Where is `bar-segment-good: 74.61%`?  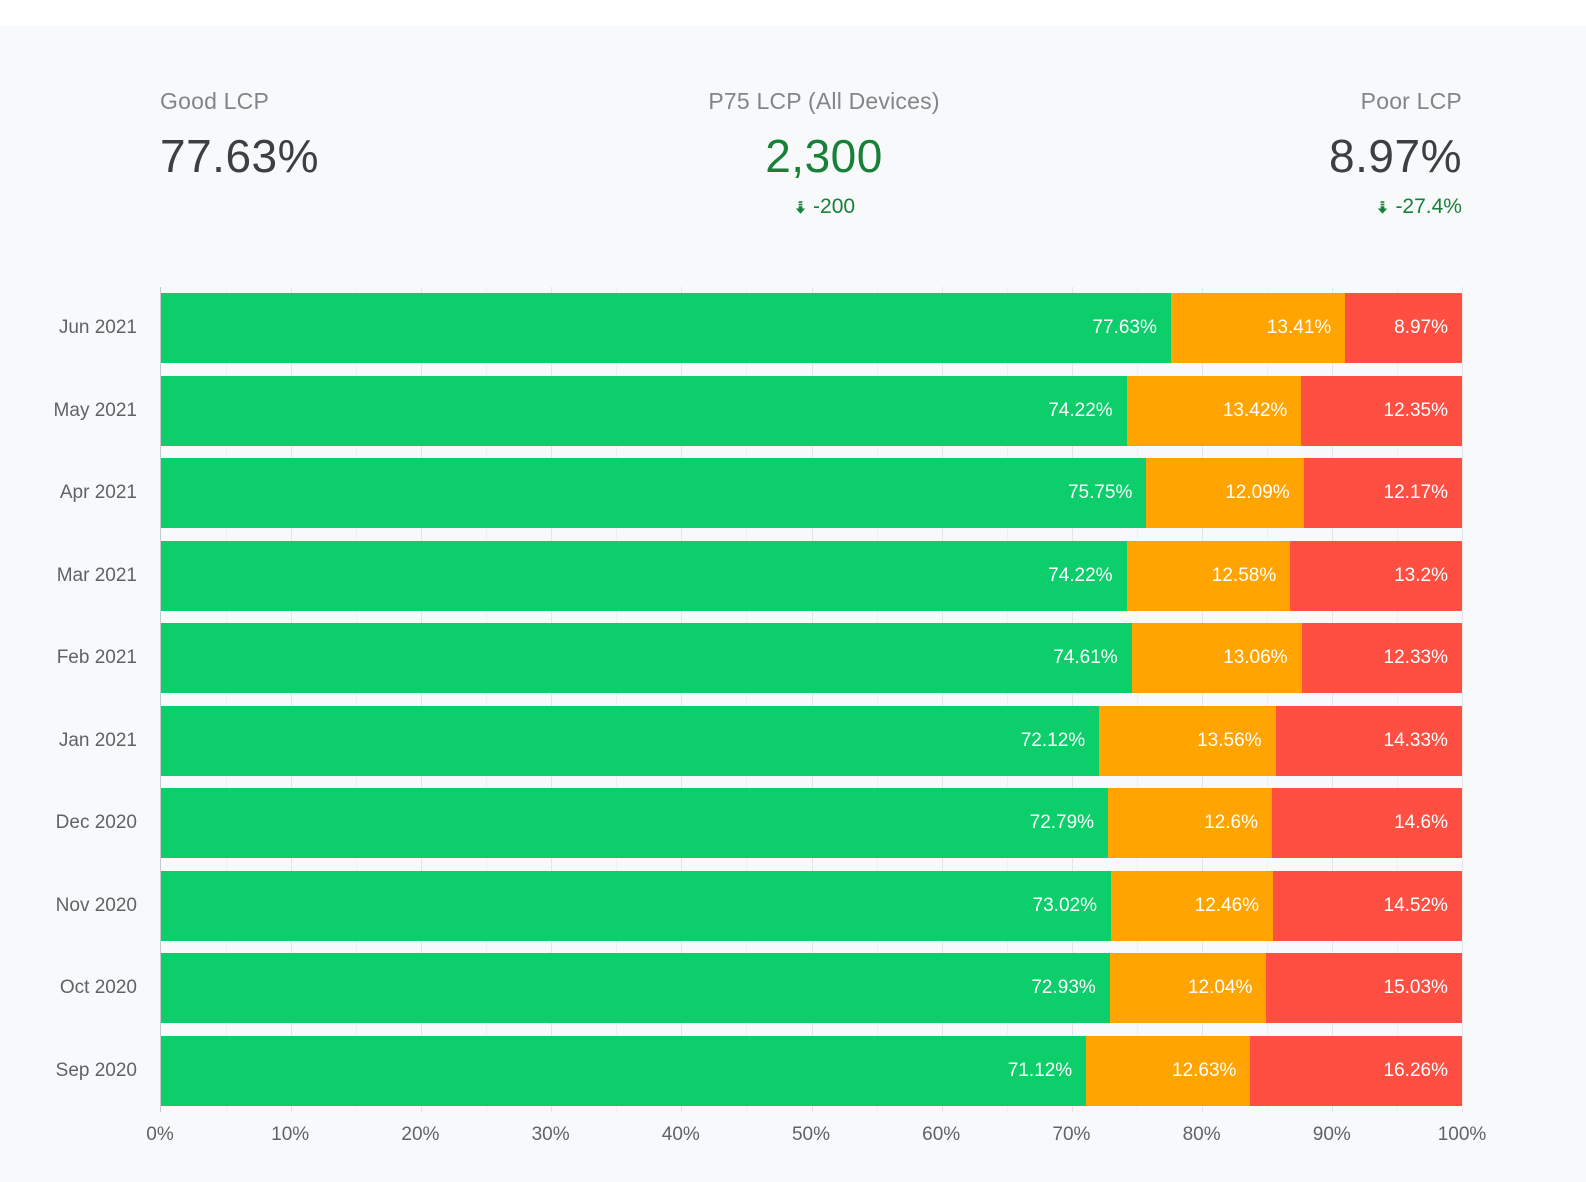
bar-segment-good: 74.61% is located at coordinates (646, 658).